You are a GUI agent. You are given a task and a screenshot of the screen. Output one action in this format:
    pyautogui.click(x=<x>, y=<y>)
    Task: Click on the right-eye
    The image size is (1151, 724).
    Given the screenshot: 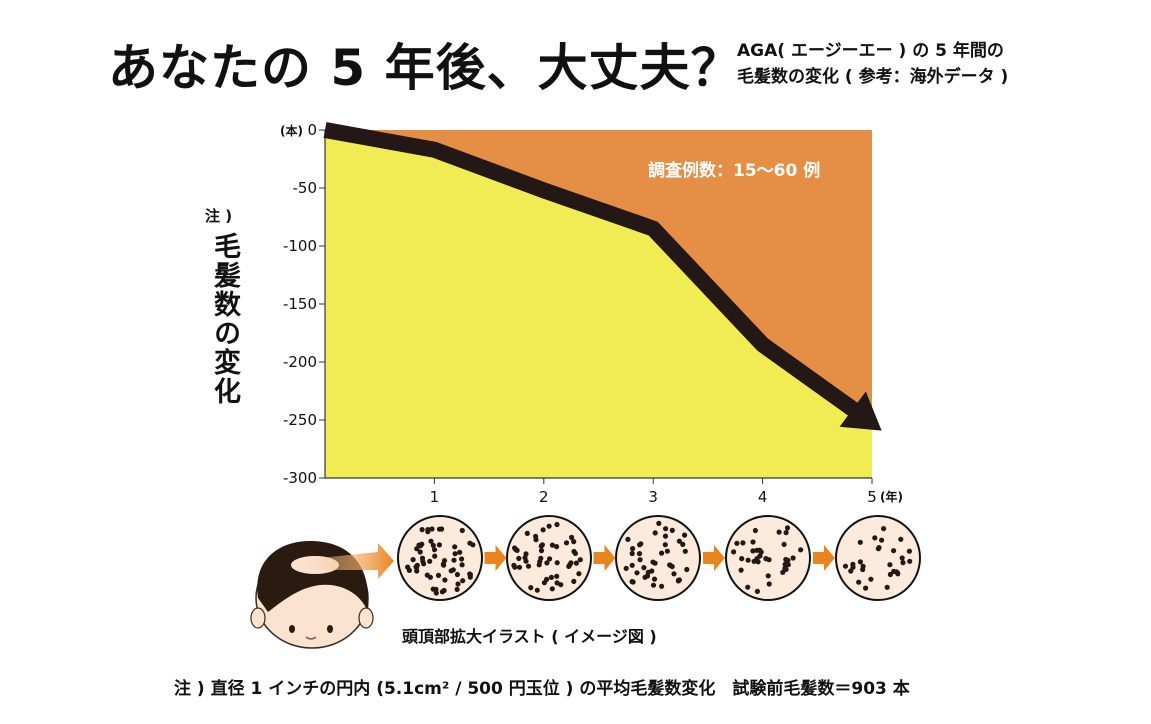 What is the action you would take?
    pyautogui.click(x=330, y=629)
    